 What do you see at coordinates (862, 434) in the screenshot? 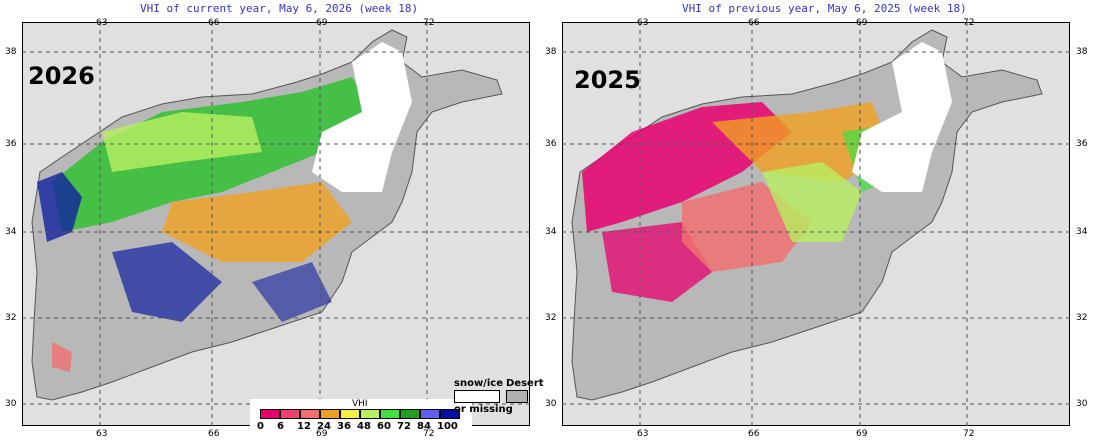
I see `right-bottom-lon-69: 69` at bounding box center [862, 434].